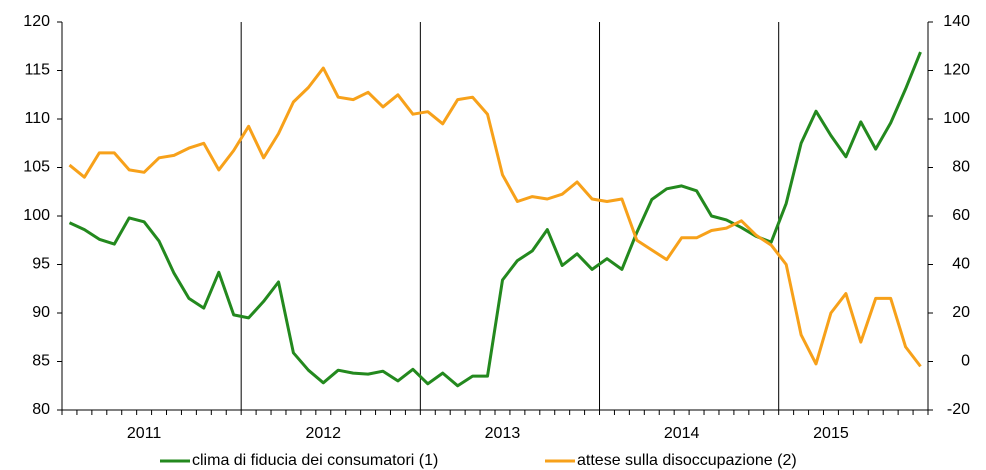 This screenshot has height=470, width=986. What do you see at coordinates (961, 264) in the screenshot?
I see `y2-tick-label: 40` at bounding box center [961, 264].